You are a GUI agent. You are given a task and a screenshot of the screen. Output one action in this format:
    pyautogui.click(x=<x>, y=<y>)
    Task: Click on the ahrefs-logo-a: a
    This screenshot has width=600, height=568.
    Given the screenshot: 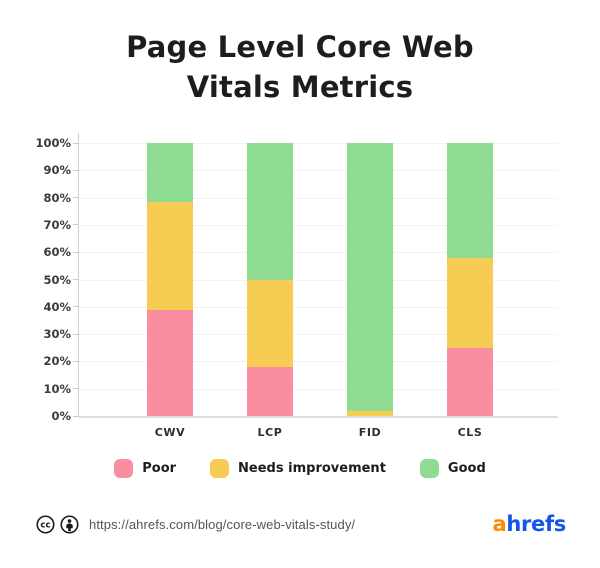 What is the action you would take?
    pyautogui.click(x=499, y=524)
    